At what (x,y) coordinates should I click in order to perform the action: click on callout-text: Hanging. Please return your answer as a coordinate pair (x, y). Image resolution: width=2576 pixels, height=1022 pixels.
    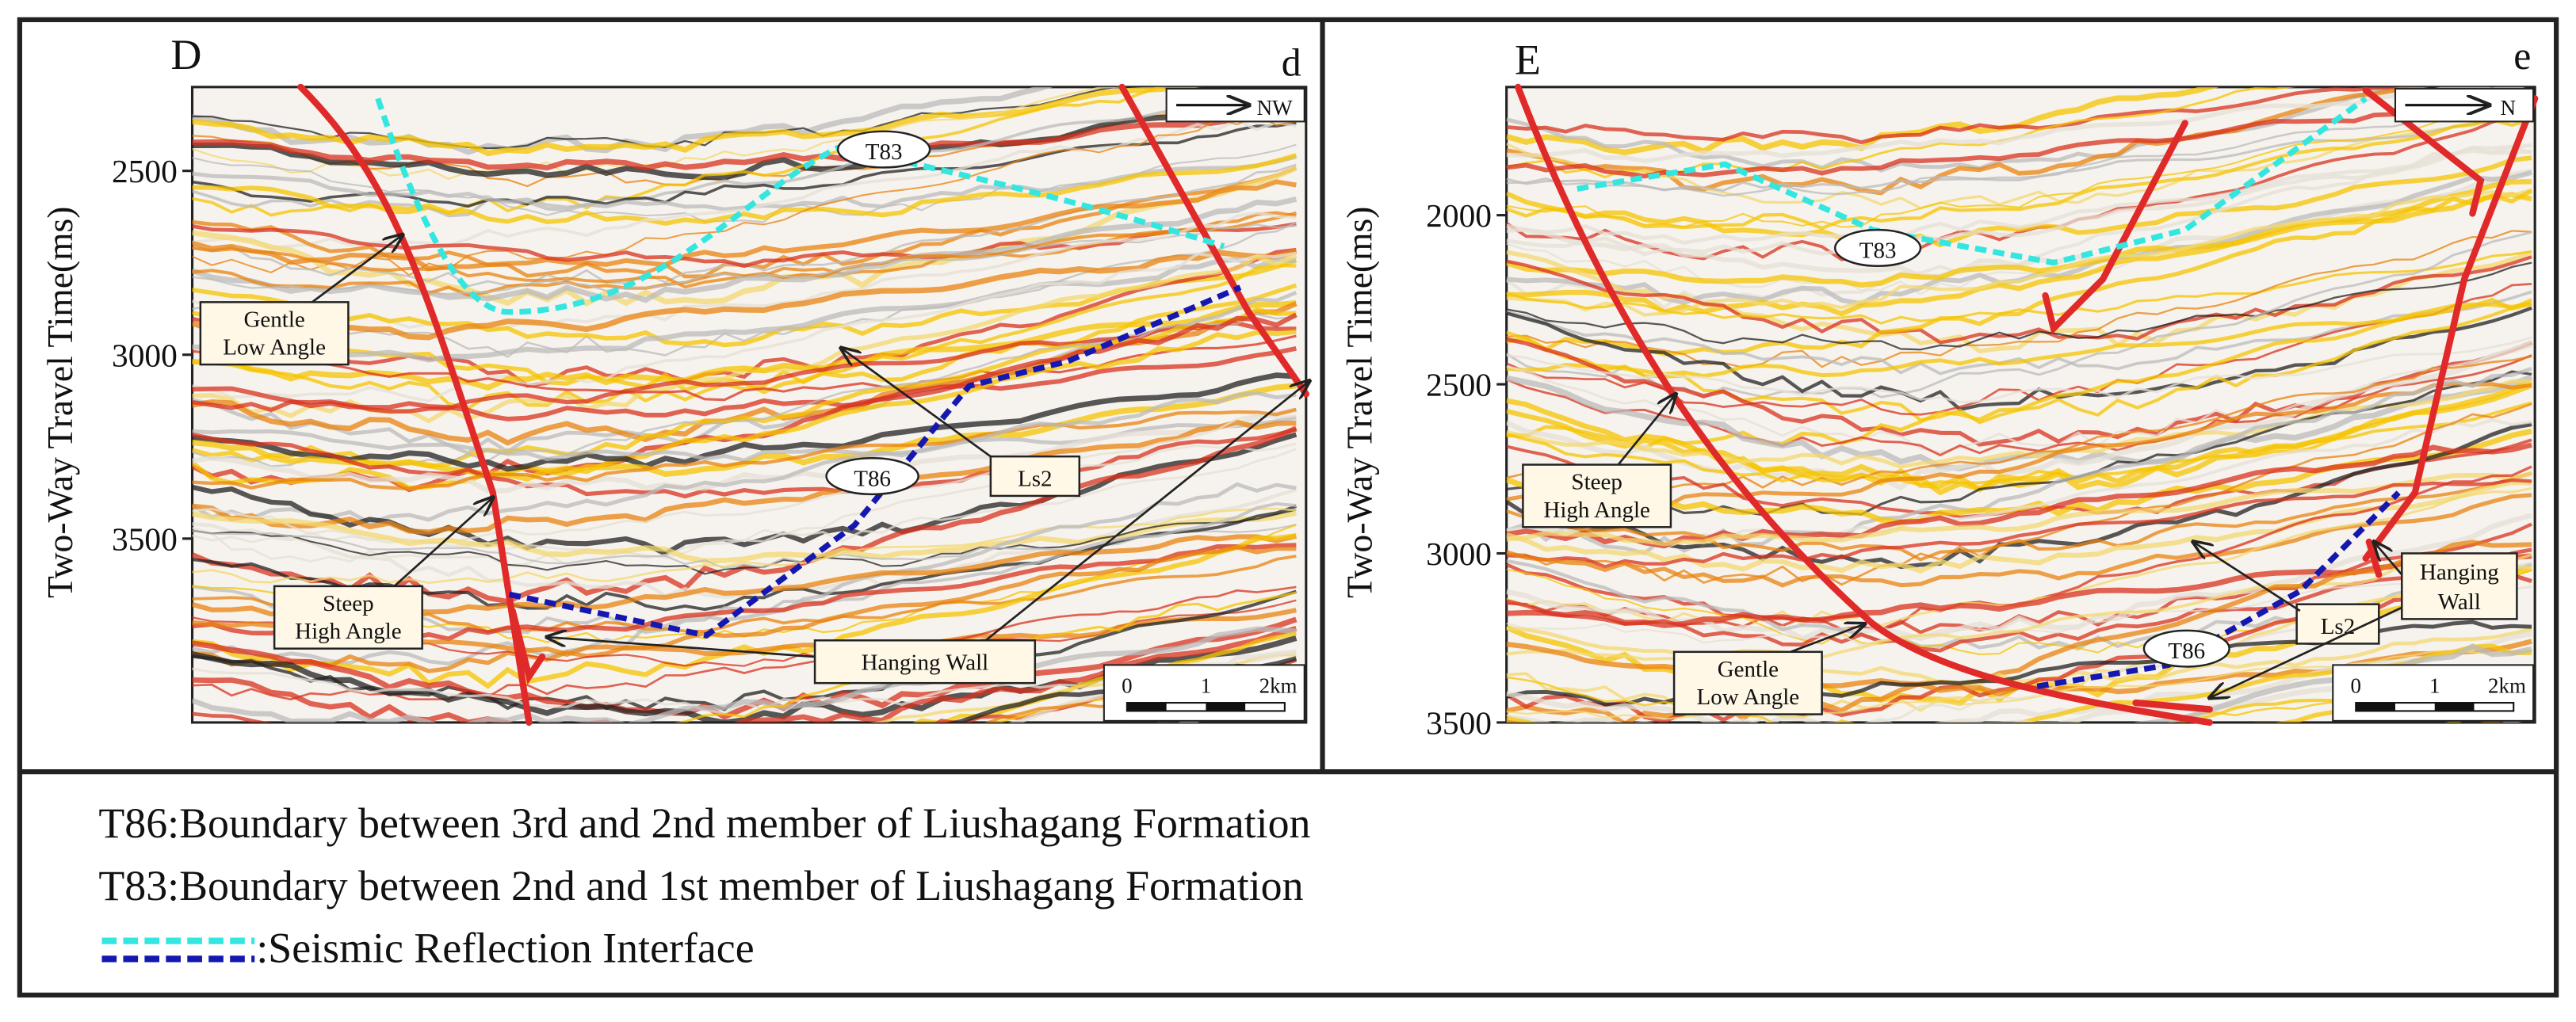
    Looking at the image, I should click on (2459, 573).